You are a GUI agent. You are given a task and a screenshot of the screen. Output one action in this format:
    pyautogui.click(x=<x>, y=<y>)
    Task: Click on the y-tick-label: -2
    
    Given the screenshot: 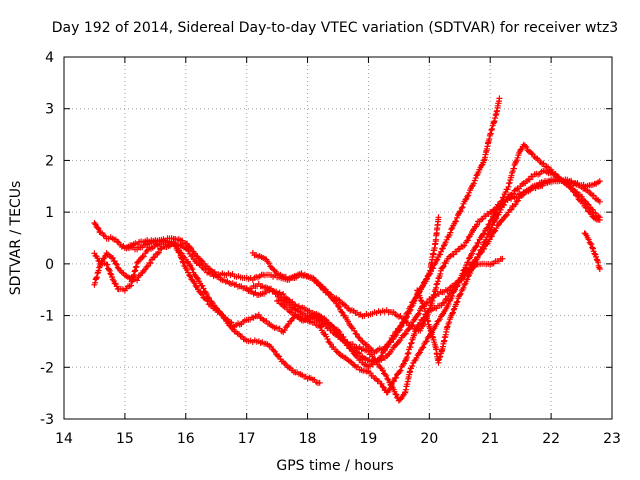 What is the action you would take?
    pyautogui.click(x=47, y=368)
    